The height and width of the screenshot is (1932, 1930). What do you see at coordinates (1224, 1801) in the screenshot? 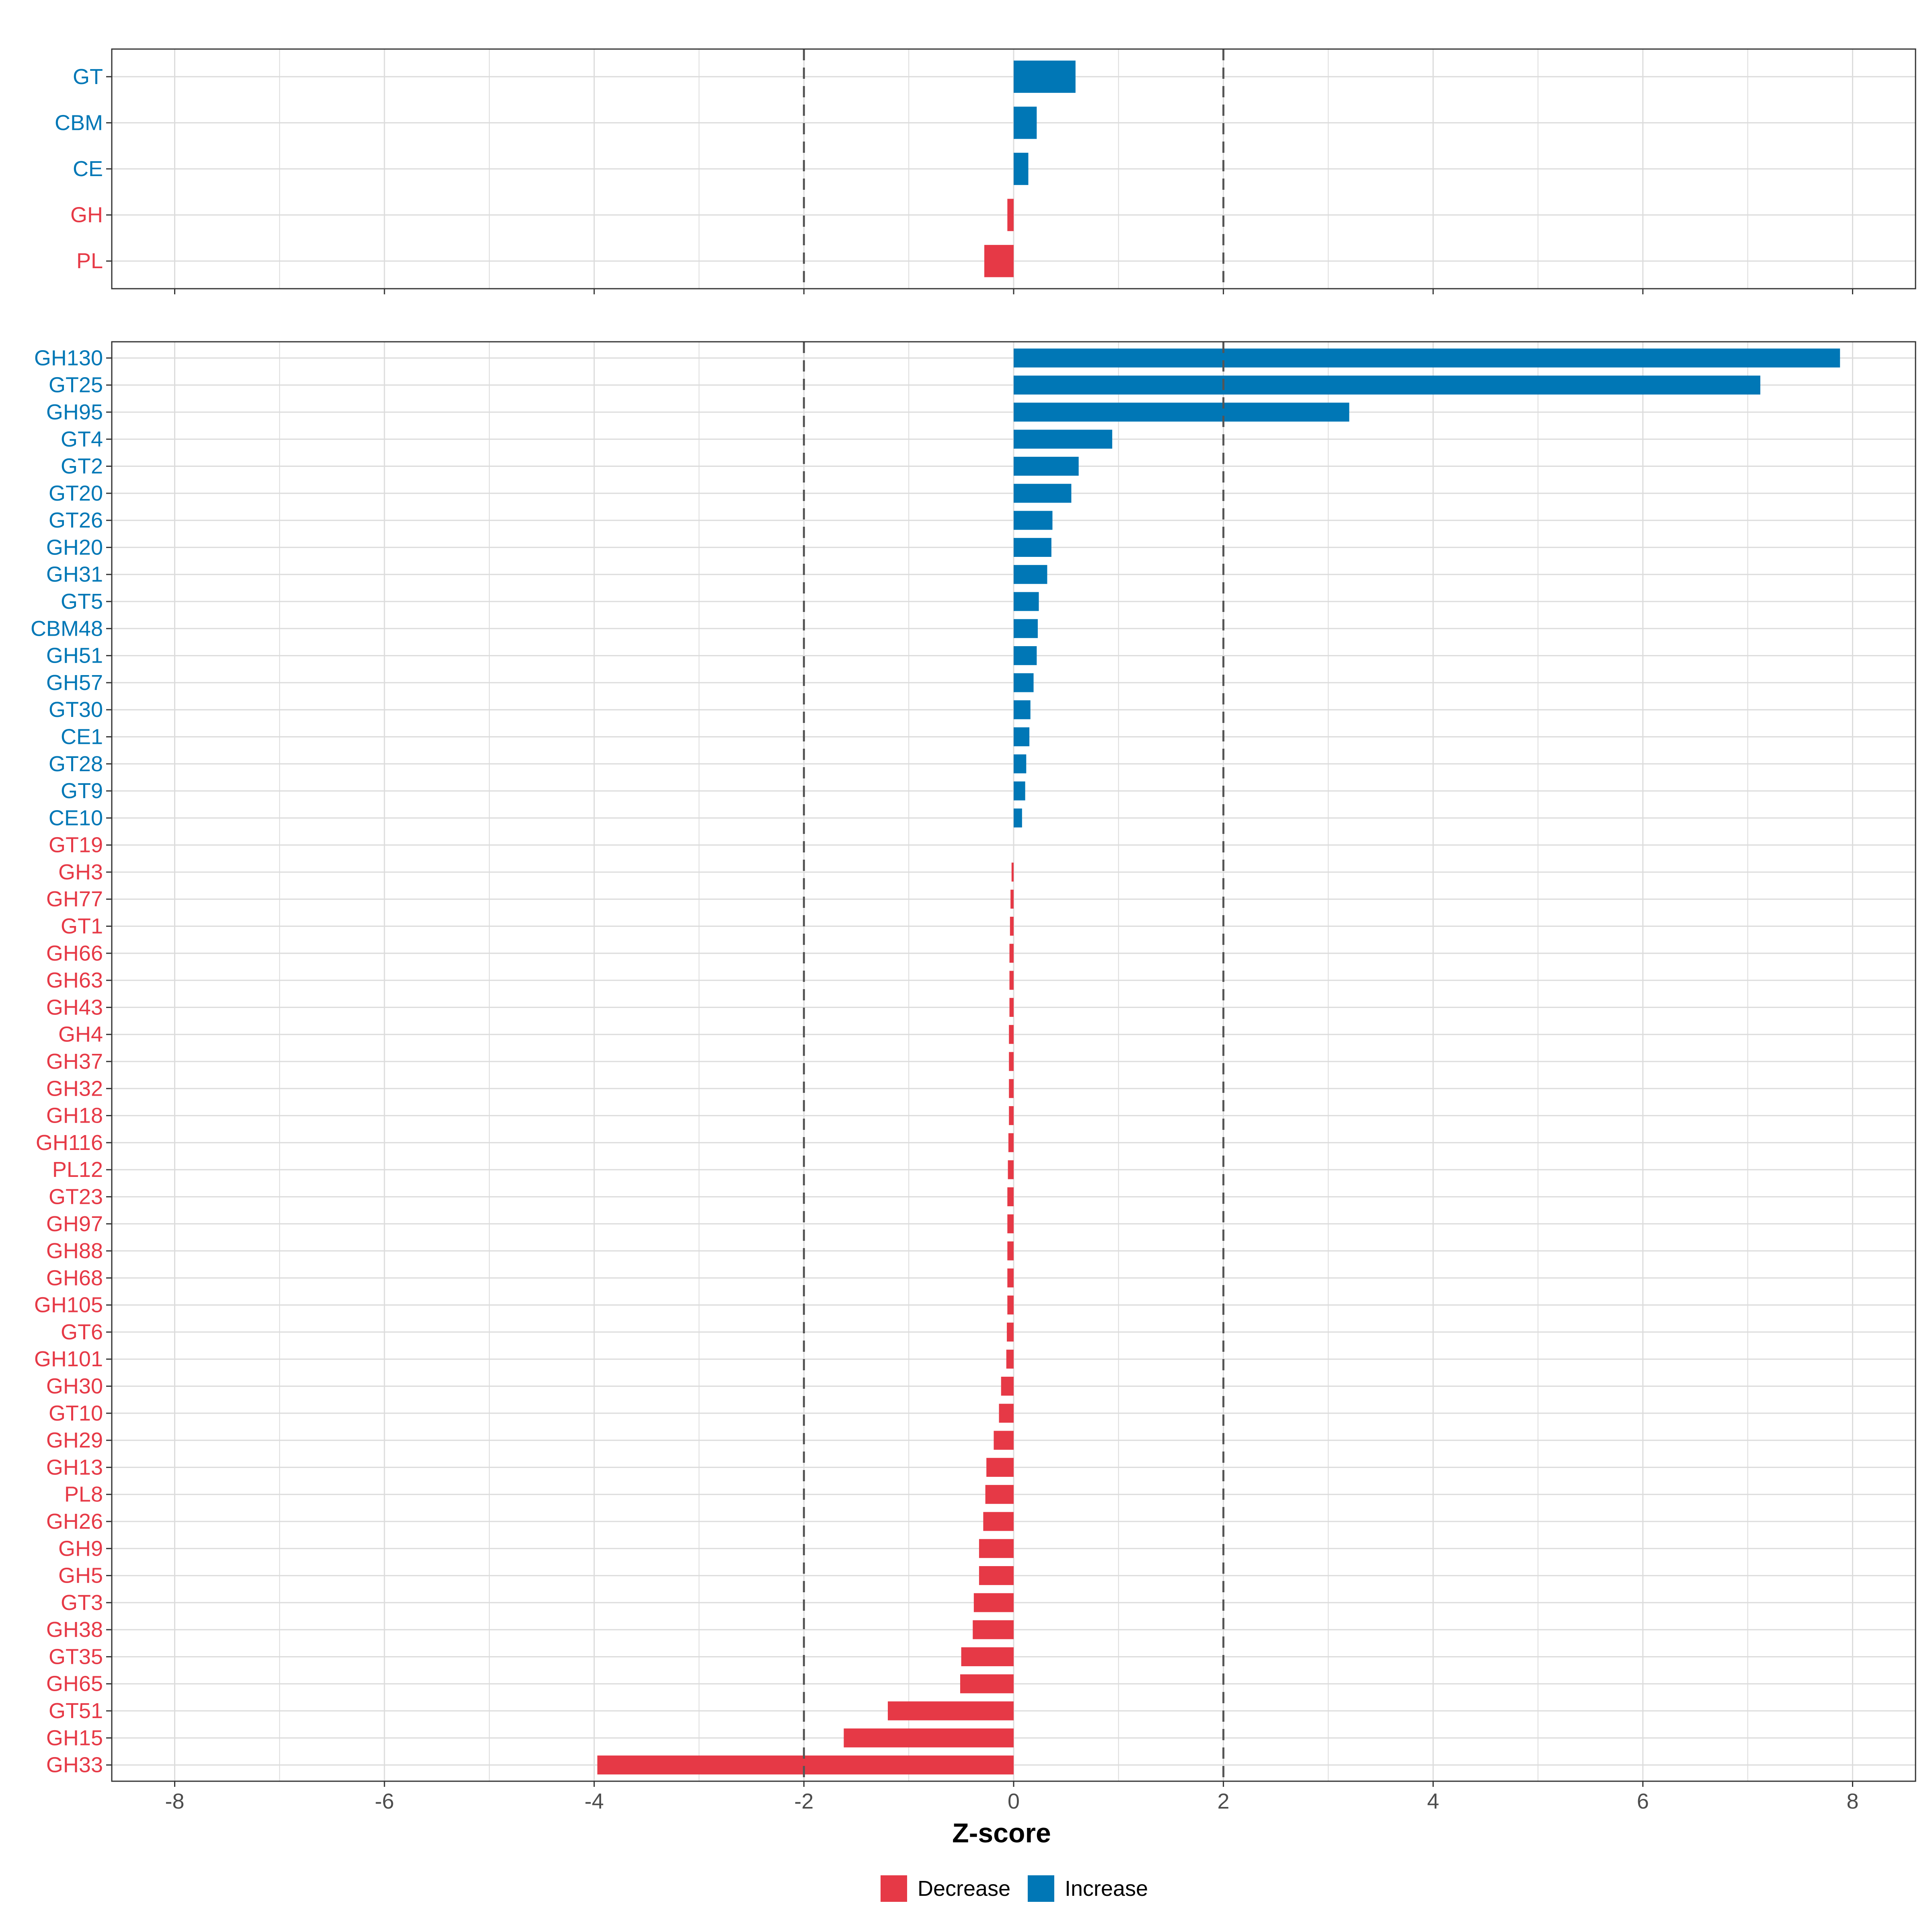
I see `x-tick-label: 2` at bounding box center [1224, 1801].